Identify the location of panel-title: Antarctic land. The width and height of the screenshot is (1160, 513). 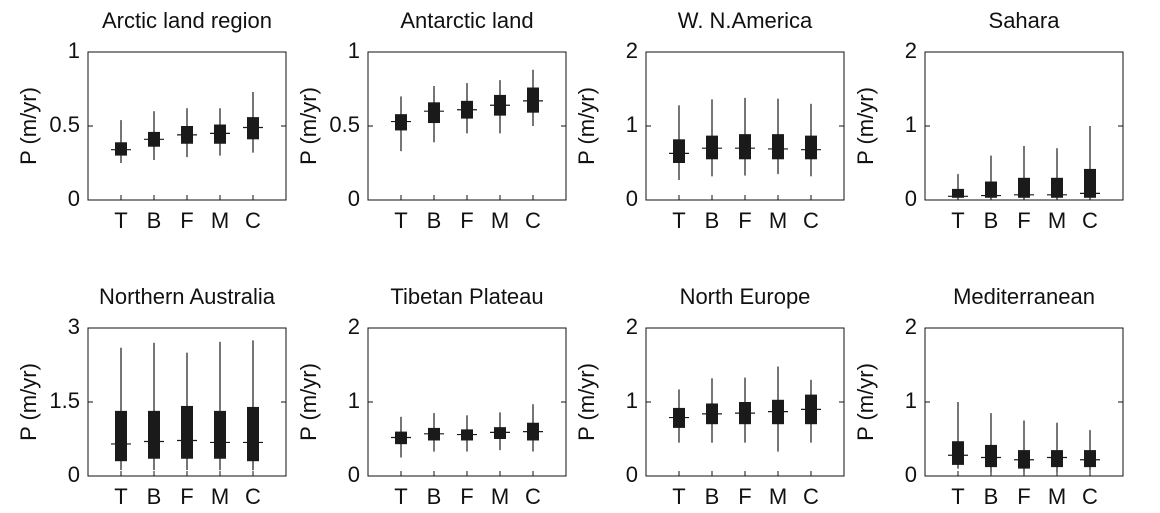
(466, 20).